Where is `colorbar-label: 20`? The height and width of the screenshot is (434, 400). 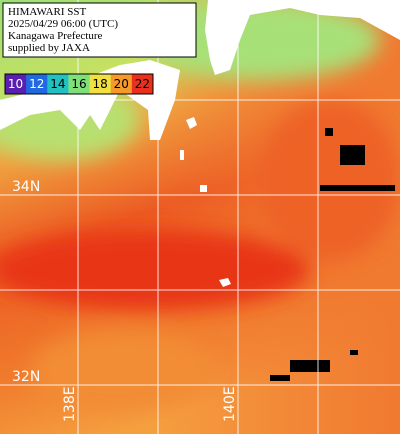
colorbar-label: 20 is located at coordinates (121, 84).